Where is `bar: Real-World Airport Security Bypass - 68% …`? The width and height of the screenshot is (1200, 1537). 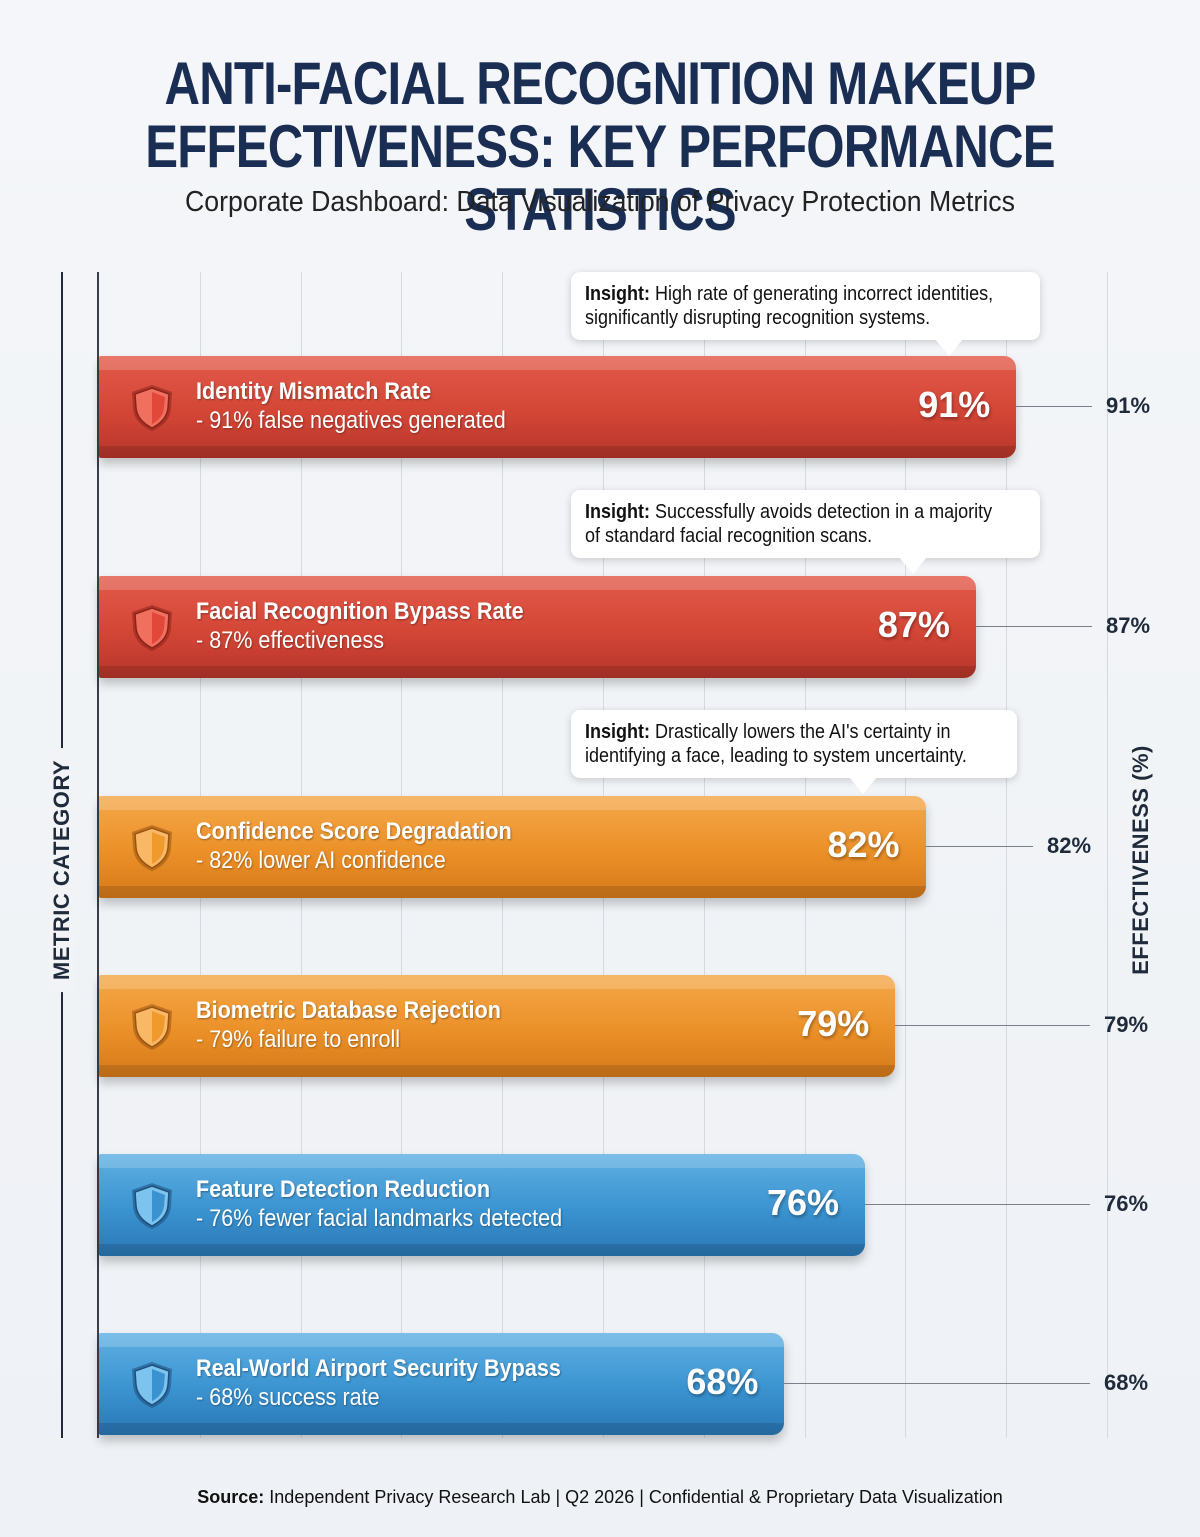
bar: Real-World Airport Security Bypass - 68% … is located at coordinates (442, 1384).